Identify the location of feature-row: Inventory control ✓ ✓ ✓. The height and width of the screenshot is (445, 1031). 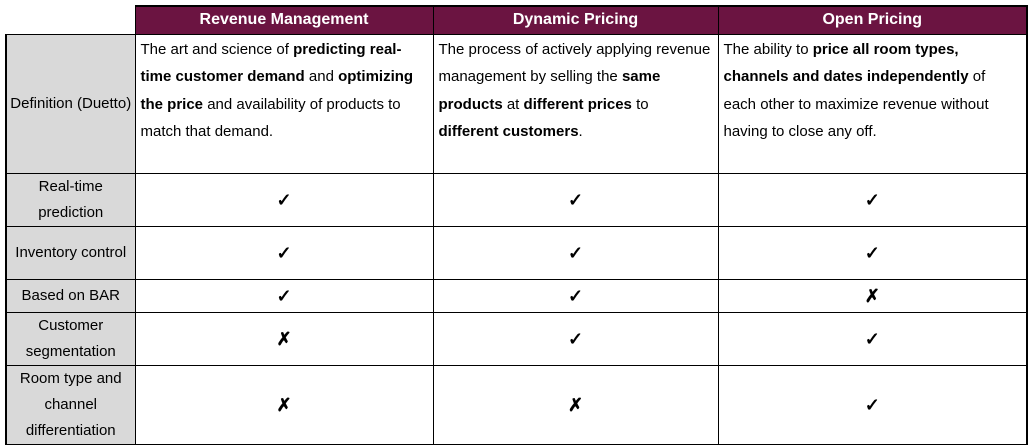
(516, 252).